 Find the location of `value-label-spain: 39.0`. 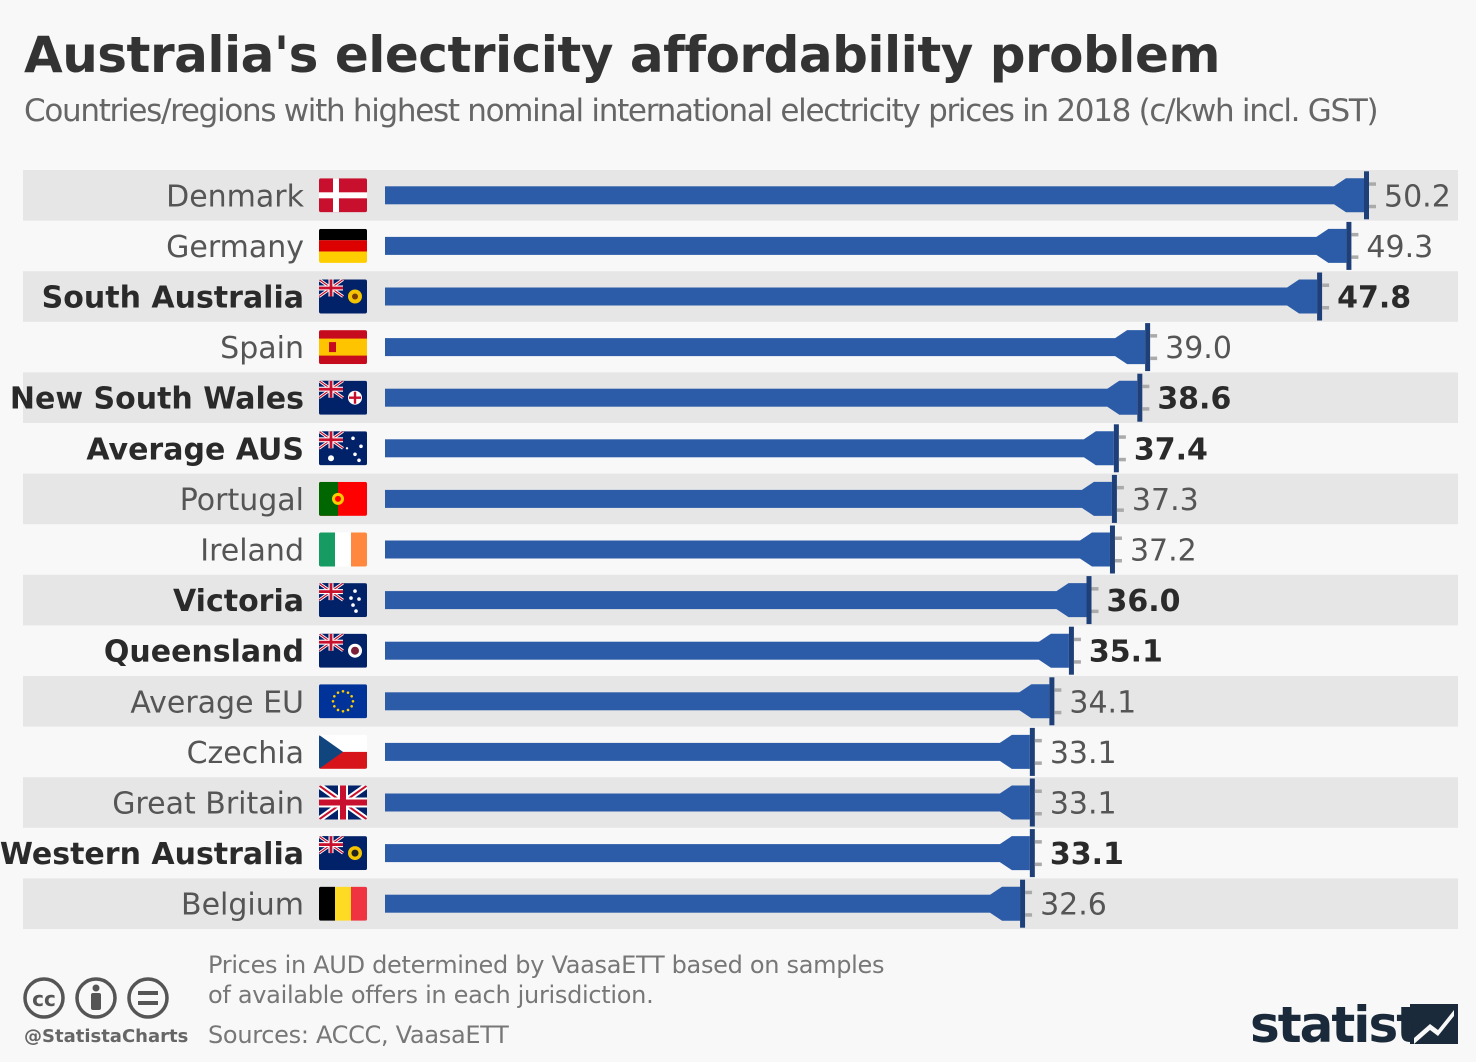

value-label-spain: 39.0 is located at coordinates (1198, 348).